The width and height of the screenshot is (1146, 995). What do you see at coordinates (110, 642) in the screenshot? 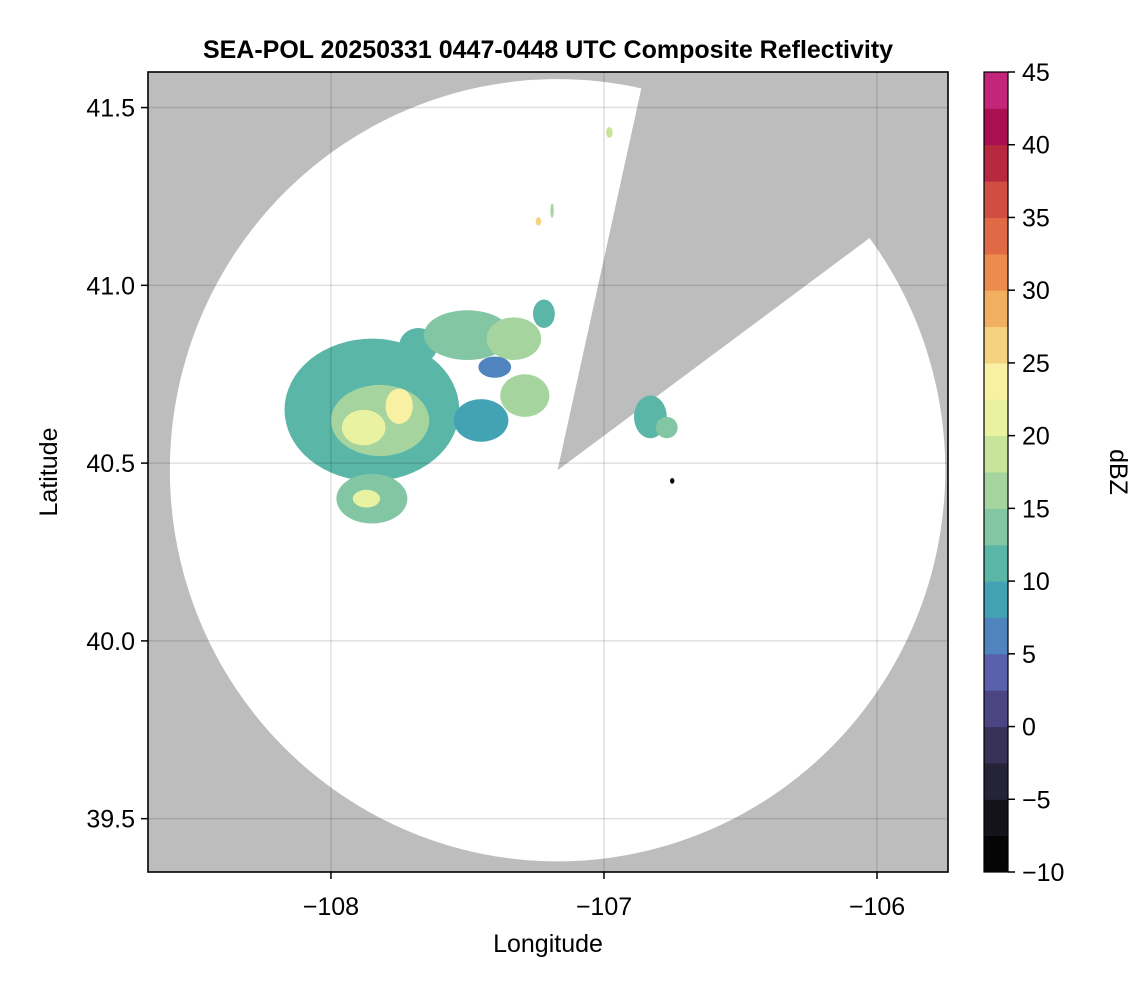
I see `y-tick-label: 40.0` at bounding box center [110, 642].